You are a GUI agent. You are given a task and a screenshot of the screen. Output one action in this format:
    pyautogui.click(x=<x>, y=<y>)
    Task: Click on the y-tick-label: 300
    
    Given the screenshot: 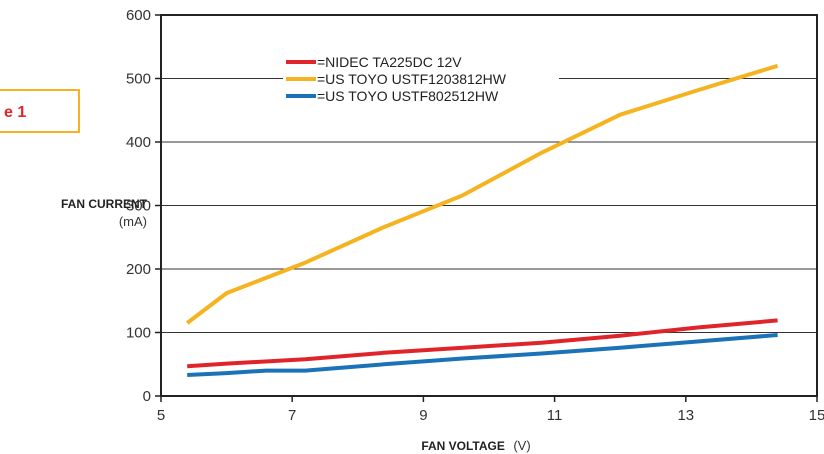 What is the action you would take?
    pyautogui.click(x=138, y=206)
    